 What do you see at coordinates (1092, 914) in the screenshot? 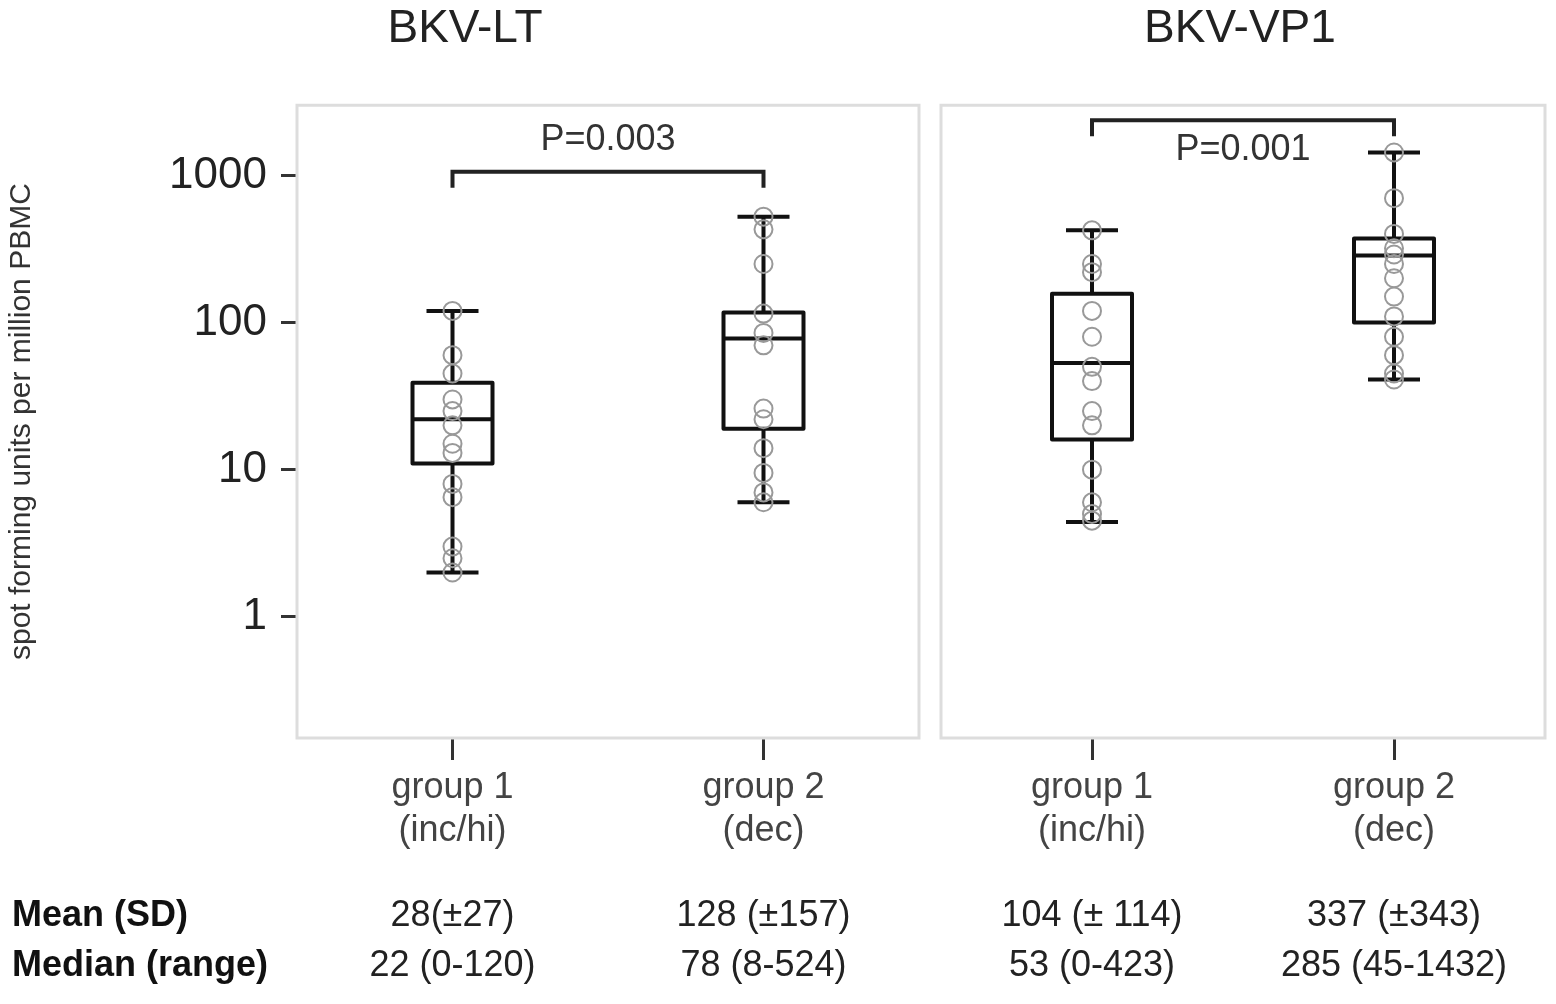
I see `text: 104 (± 114)` at bounding box center [1092, 914].